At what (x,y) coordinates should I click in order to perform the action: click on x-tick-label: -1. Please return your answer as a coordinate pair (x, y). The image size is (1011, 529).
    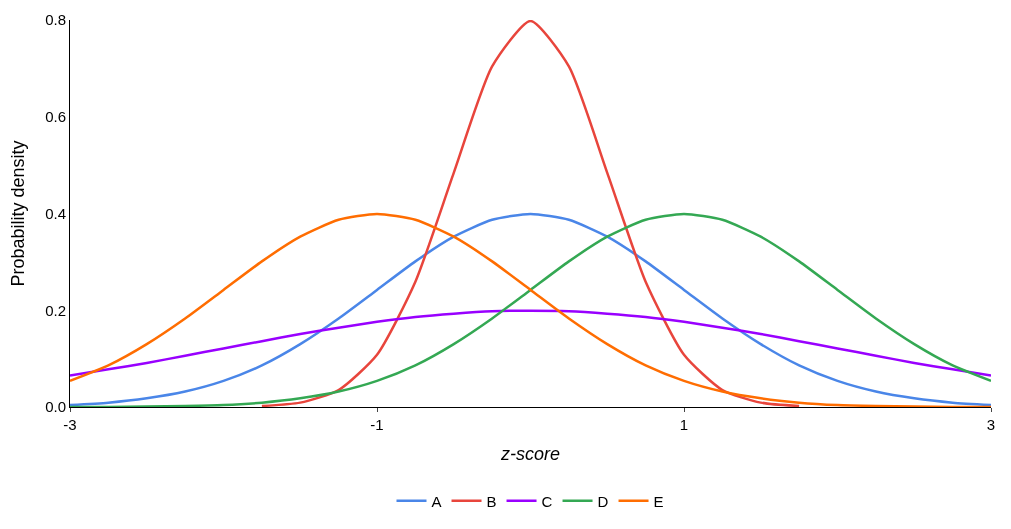
    Looking at the image, I should click on (377, 424).